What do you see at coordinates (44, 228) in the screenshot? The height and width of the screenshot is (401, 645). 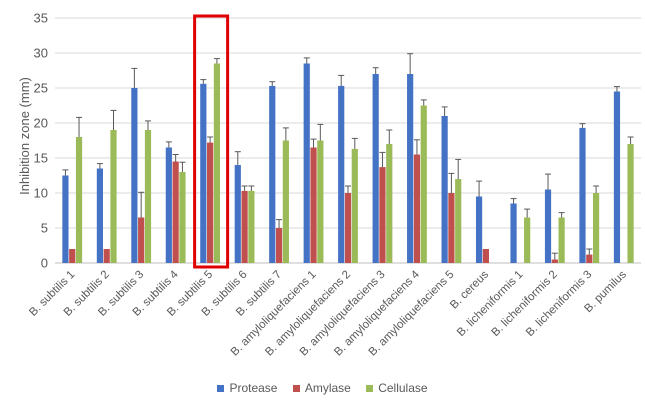 I see `y-tick-label: 5` at bounding box center [44, 228].